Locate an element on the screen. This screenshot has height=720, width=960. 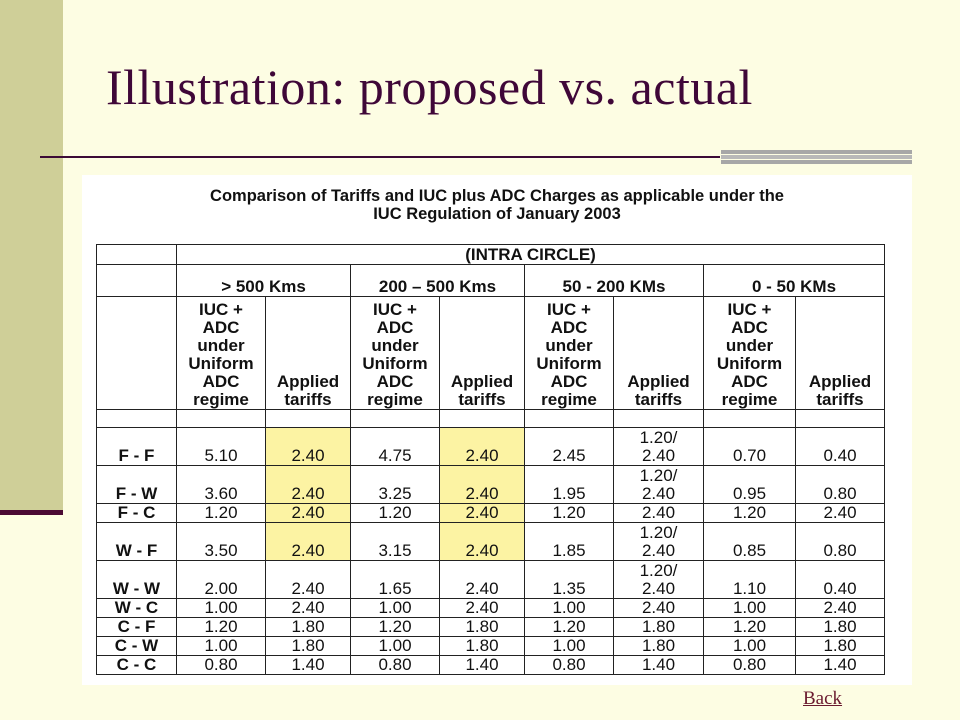
cell: 5.10 is located at coordinates (221, 446).